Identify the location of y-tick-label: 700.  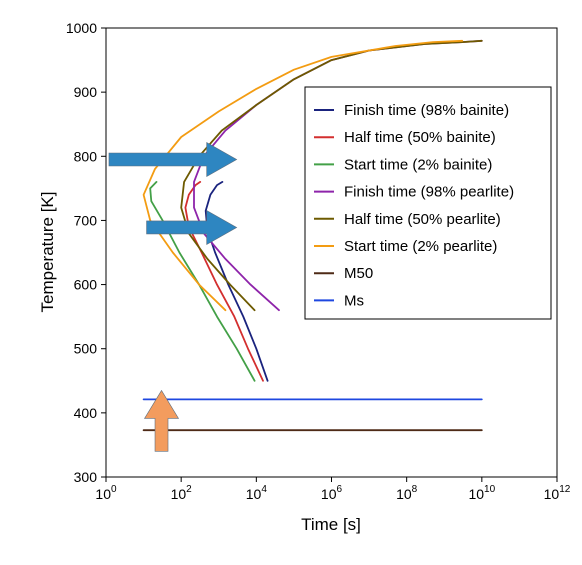
(86, 220).